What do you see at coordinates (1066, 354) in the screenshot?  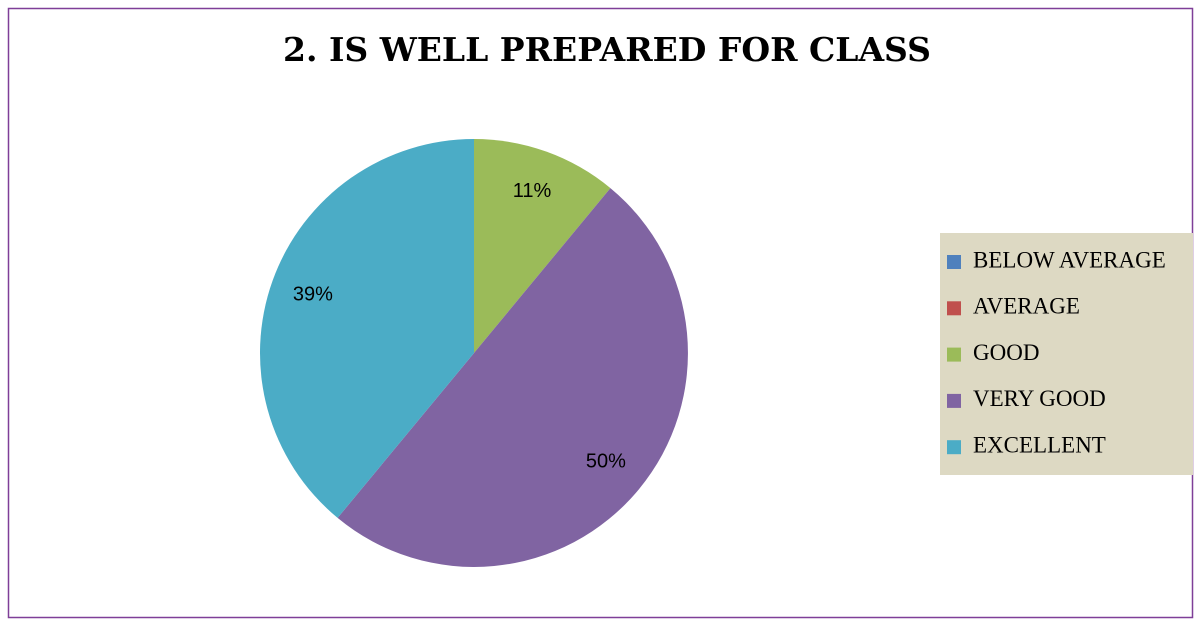 I see `legend-box` at bounding box center [1066, 354].